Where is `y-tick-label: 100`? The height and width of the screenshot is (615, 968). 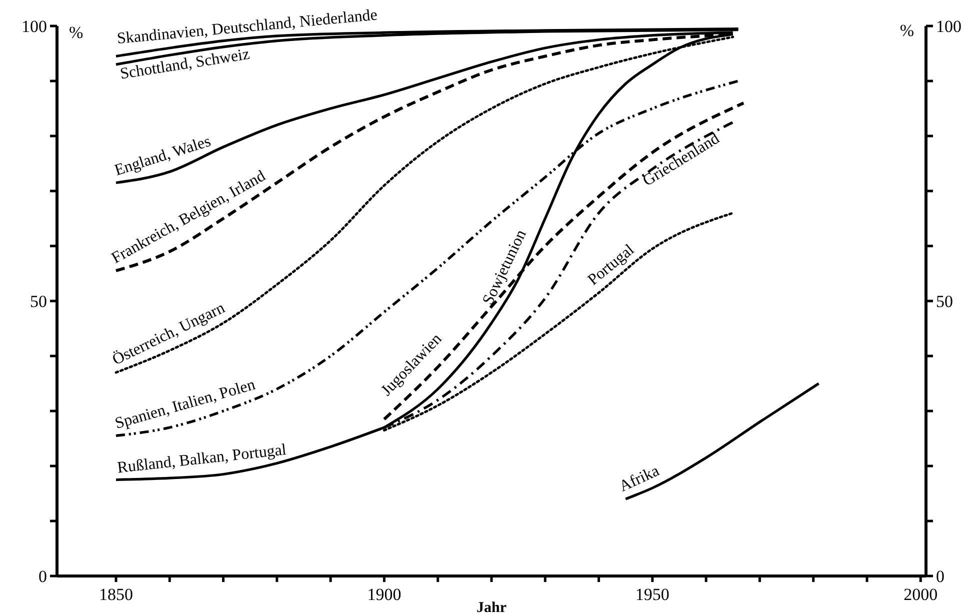
y-tick-label: 100 is located at coordinates (34, 26).